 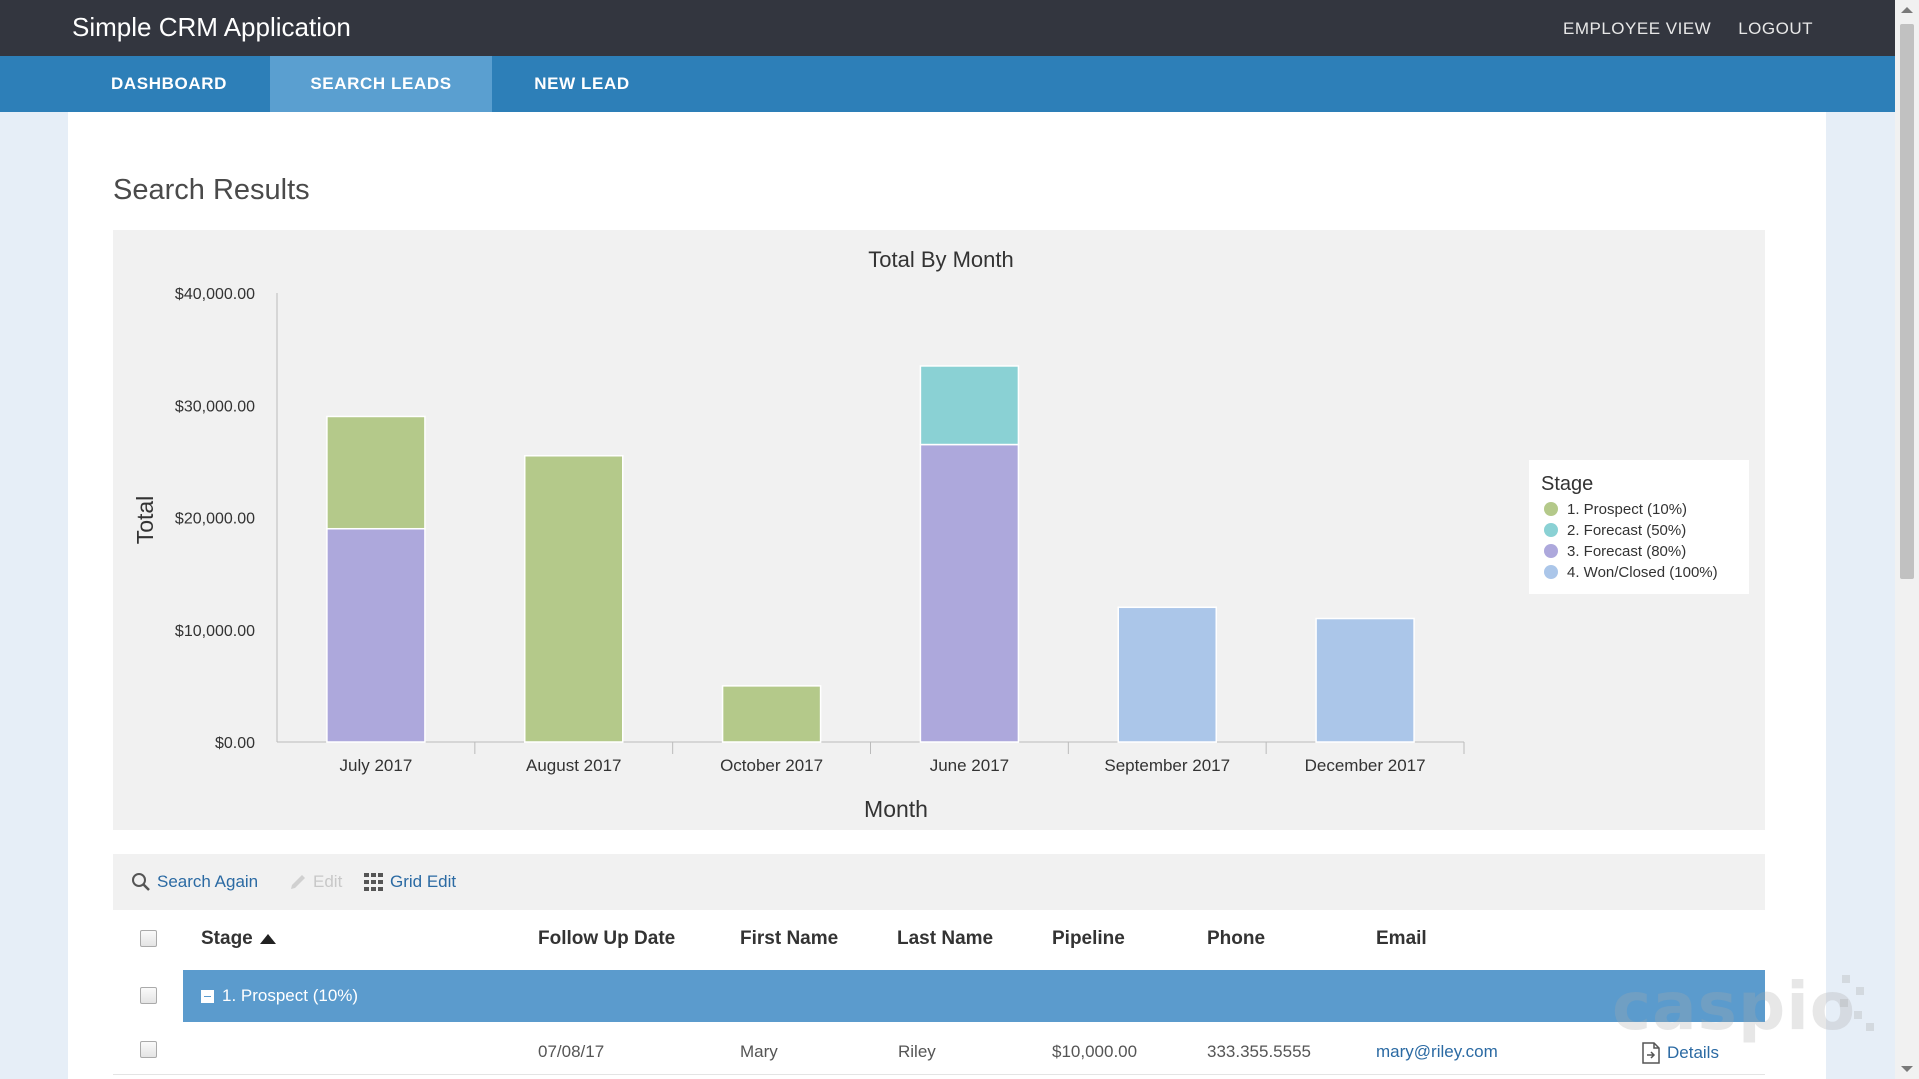 What do you see at coordinates (969, 765) in the screenshot?
I see `x-tick-label: June 2017` at bounding box center [969, 765].